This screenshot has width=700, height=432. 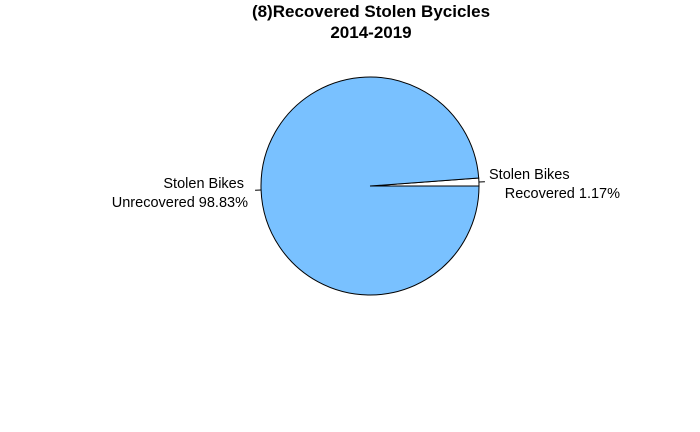 I want to click on slice-label-unrecovered-line2: Unrecovered 98.83%, so click(x=180, y=203).